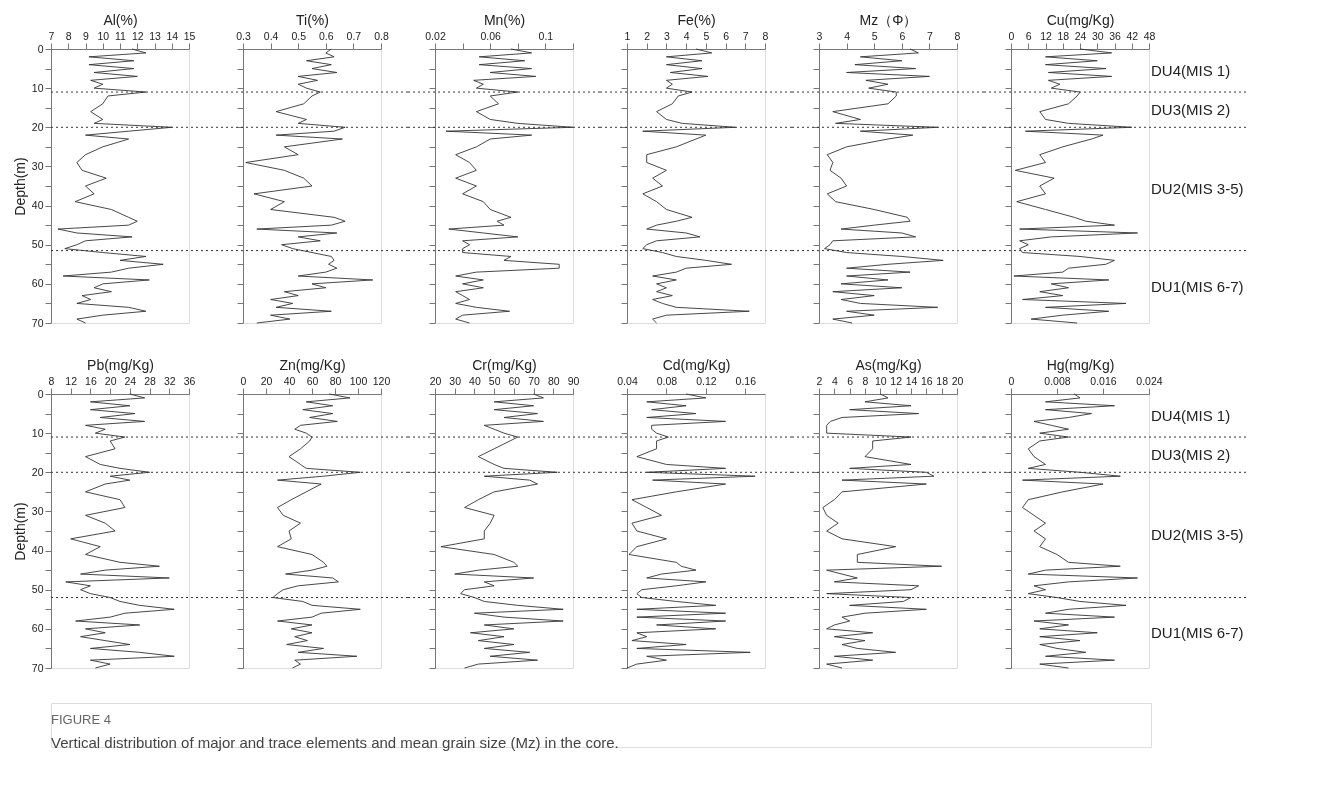 Image resolution: width=1322 pixels, height=809 pixels. I want to click on x-tick-label: 42, so click(1132, 35).